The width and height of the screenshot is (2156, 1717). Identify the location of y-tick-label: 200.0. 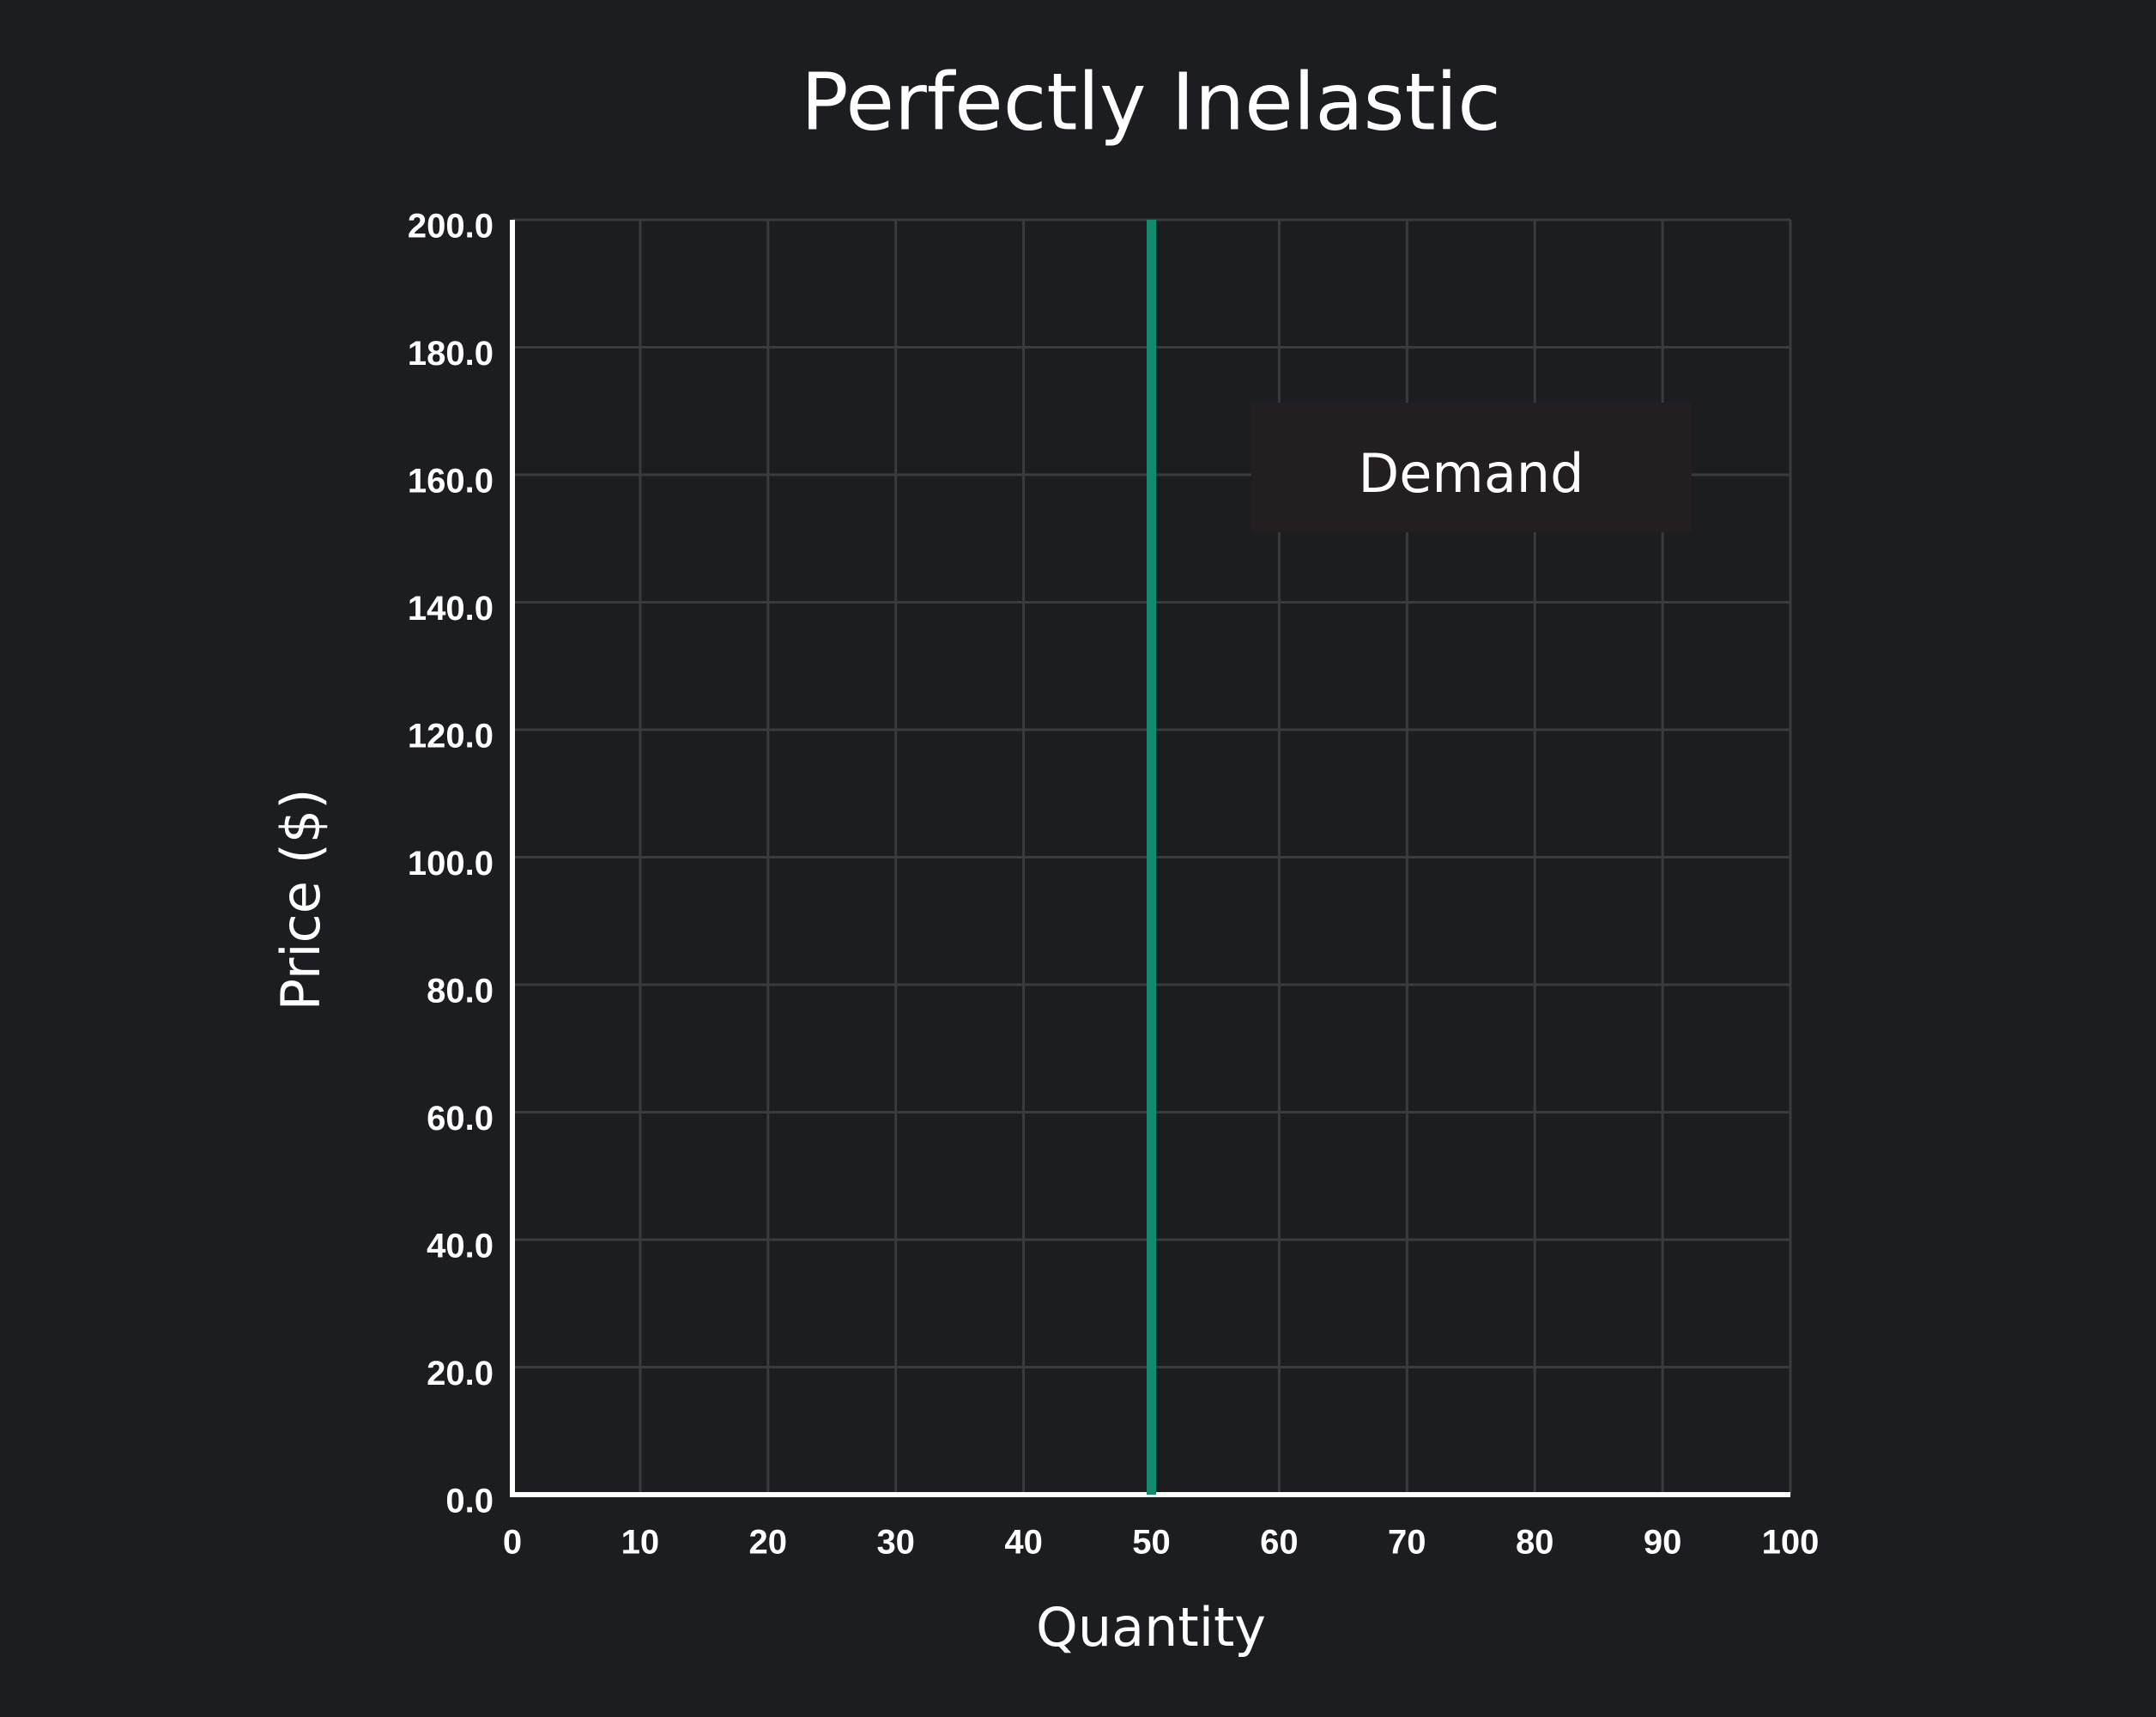
(451, 227).